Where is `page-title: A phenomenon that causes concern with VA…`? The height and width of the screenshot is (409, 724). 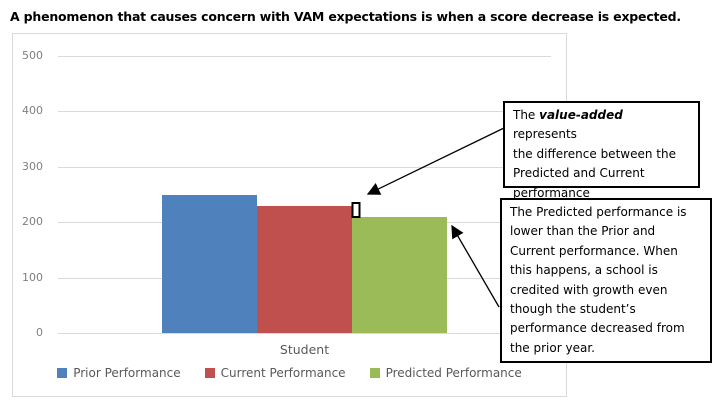 page-title: A phenomenon that causes concern with VA… is located at coordinates (345, 16).